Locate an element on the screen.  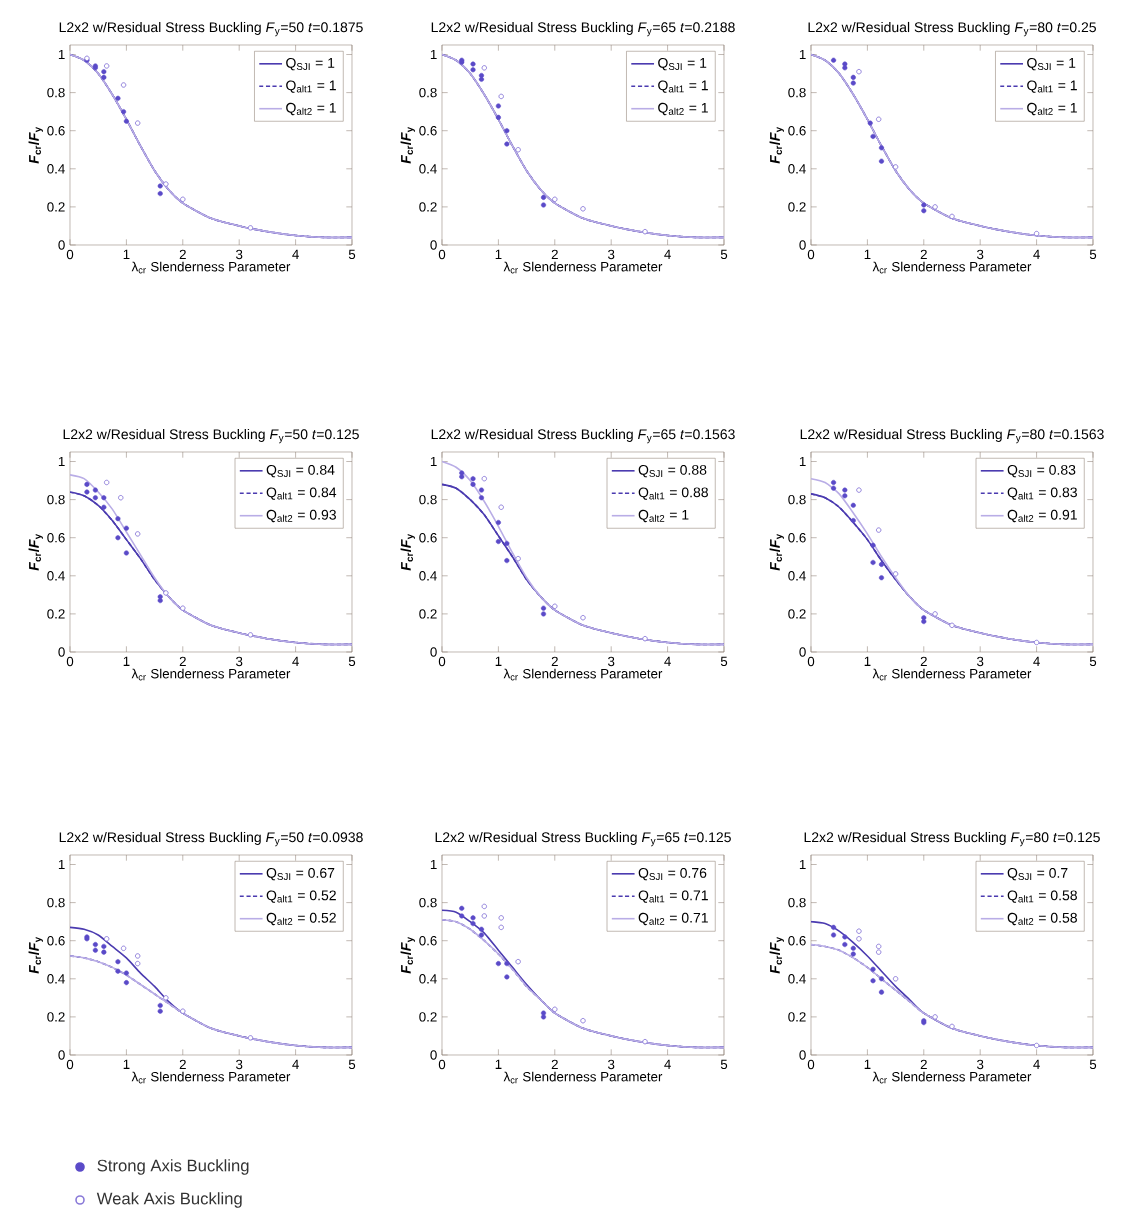
chart-title: L2x2 w/Residual Stress Buckling F$_{y}$=50 t=0.1875 is located at coordinates (211, 29).